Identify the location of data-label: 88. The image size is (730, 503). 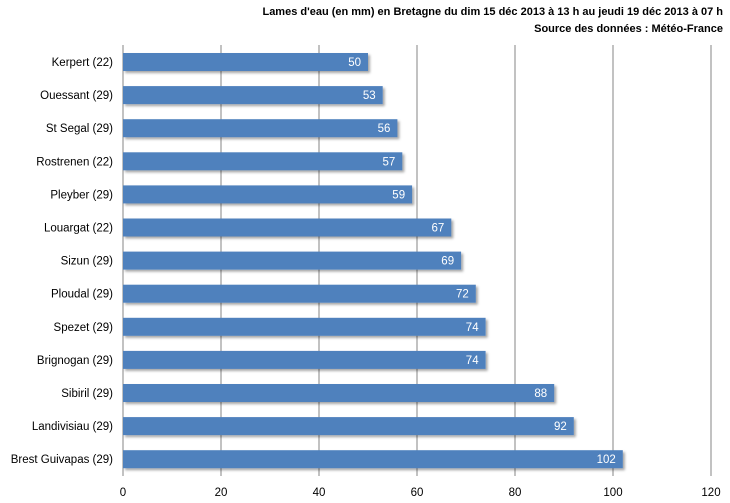
(540, 394).